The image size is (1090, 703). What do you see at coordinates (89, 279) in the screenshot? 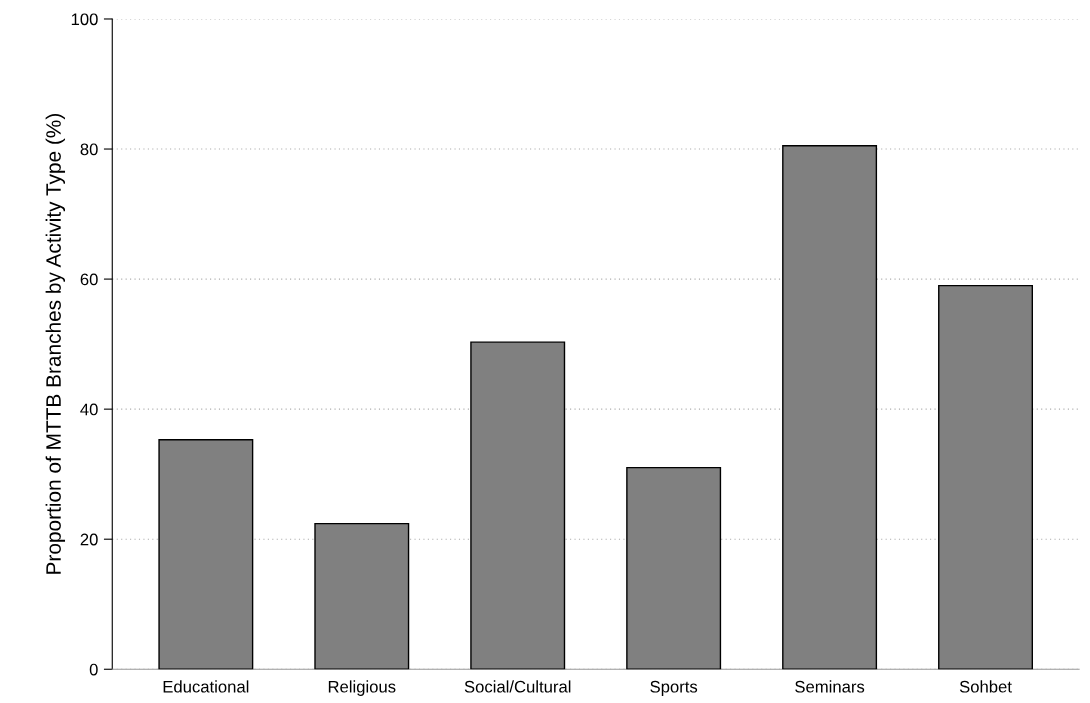
I see `y-tick-label: 60` at bounding box center [89, 279].